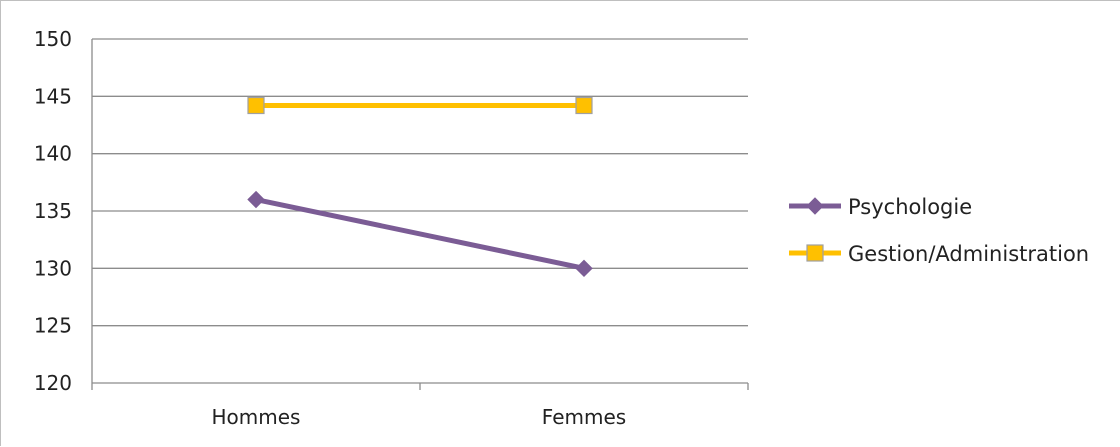 The width and height of the screenshot is (1120, 447). What do you see at coordinates (53, 268) in the screenshot?
I see `y-tick-label-130: 130` at bounding box center [53, 268].